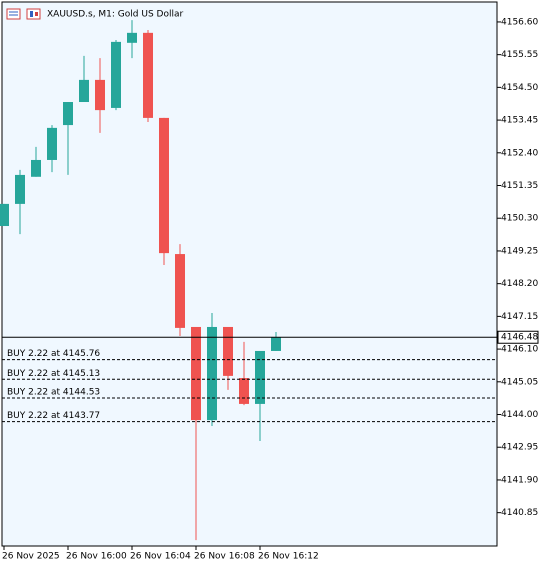  I want to click on x-tick-label: 26 Nov 16:08, so click(224, 557).